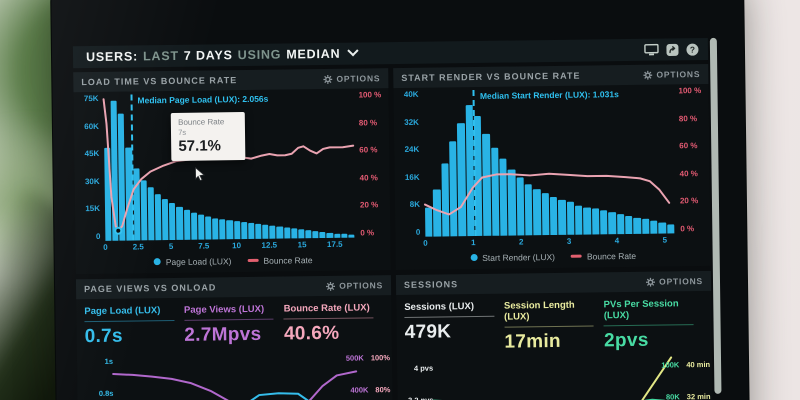  I want to click on legend-start-render: Start Render (LUX), so click(512, 256).